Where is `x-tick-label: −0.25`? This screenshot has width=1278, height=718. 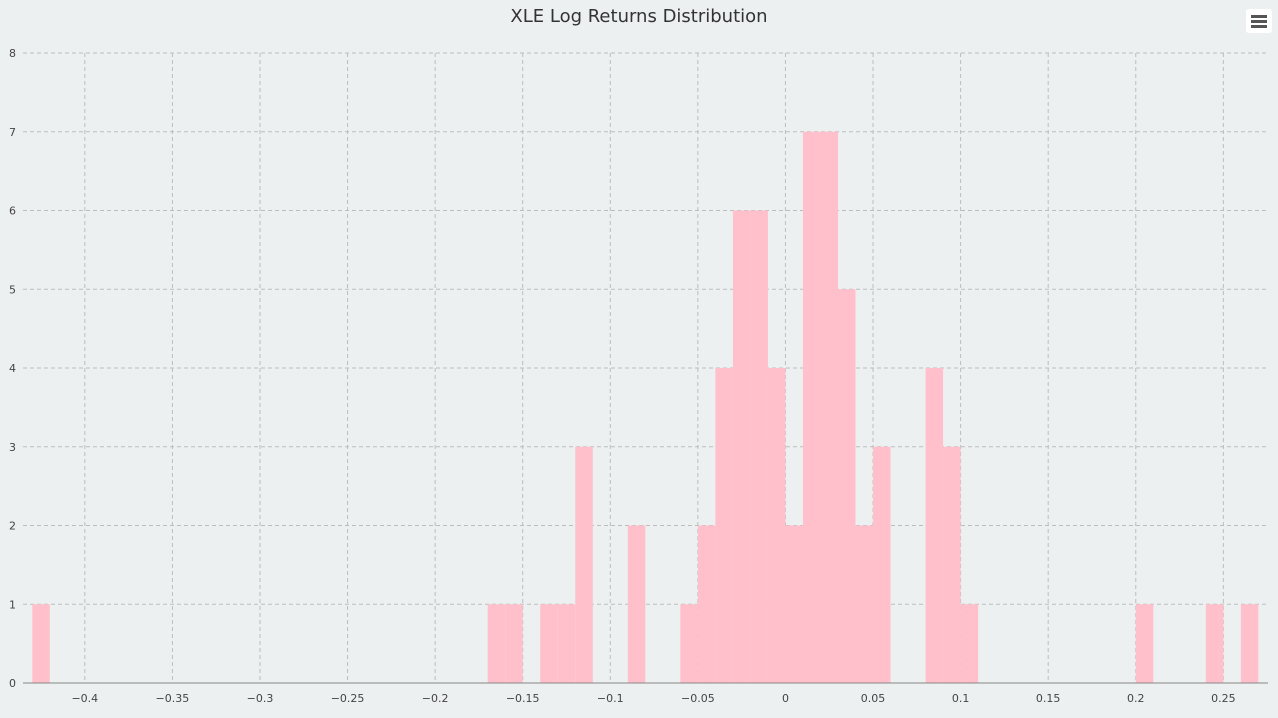 x-tick-label: −0.25 is located at coordinates (348, 698).